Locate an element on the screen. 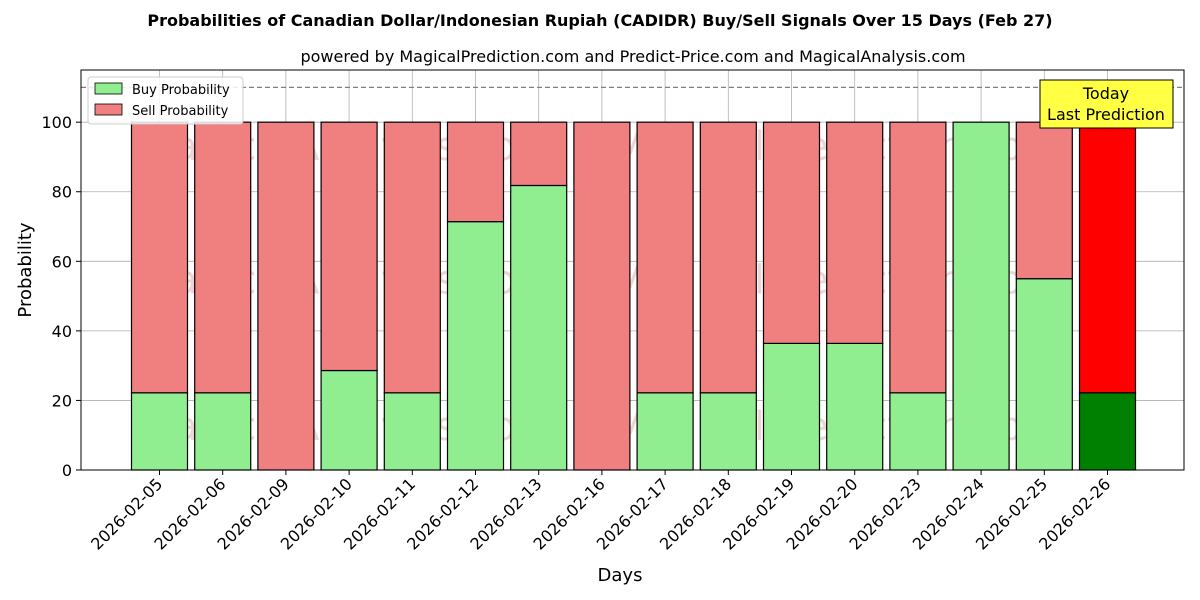 This screenshot has width=1200, height=600. legend-buy-swatch is located at coordinates (108, 88).